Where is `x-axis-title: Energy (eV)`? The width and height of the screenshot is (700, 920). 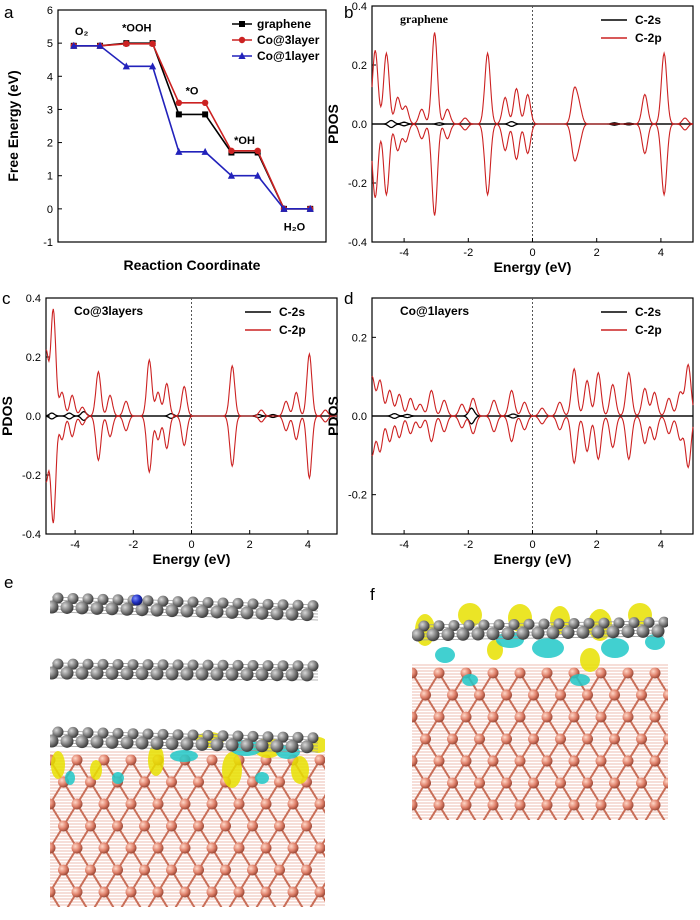 x-axis-title: Energy (eV) is located at coordinates (192, 559).